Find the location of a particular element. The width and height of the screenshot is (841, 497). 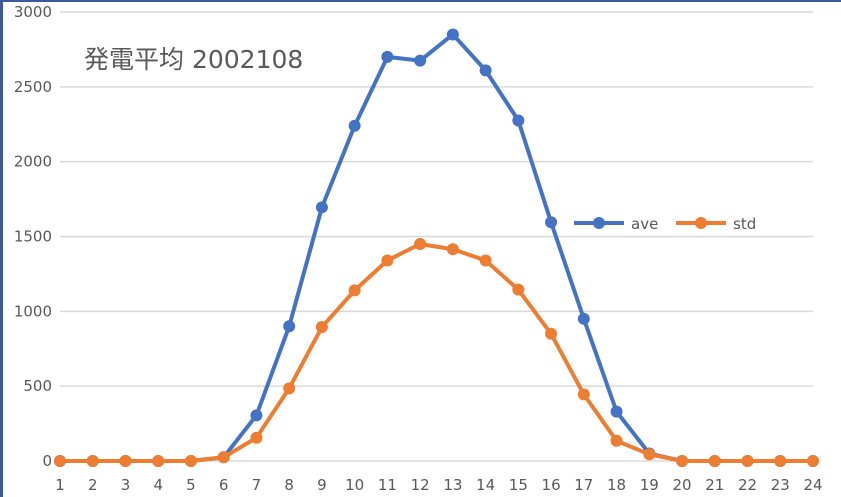

y-tick-label: 2500 is located at coordinates (33, 87).